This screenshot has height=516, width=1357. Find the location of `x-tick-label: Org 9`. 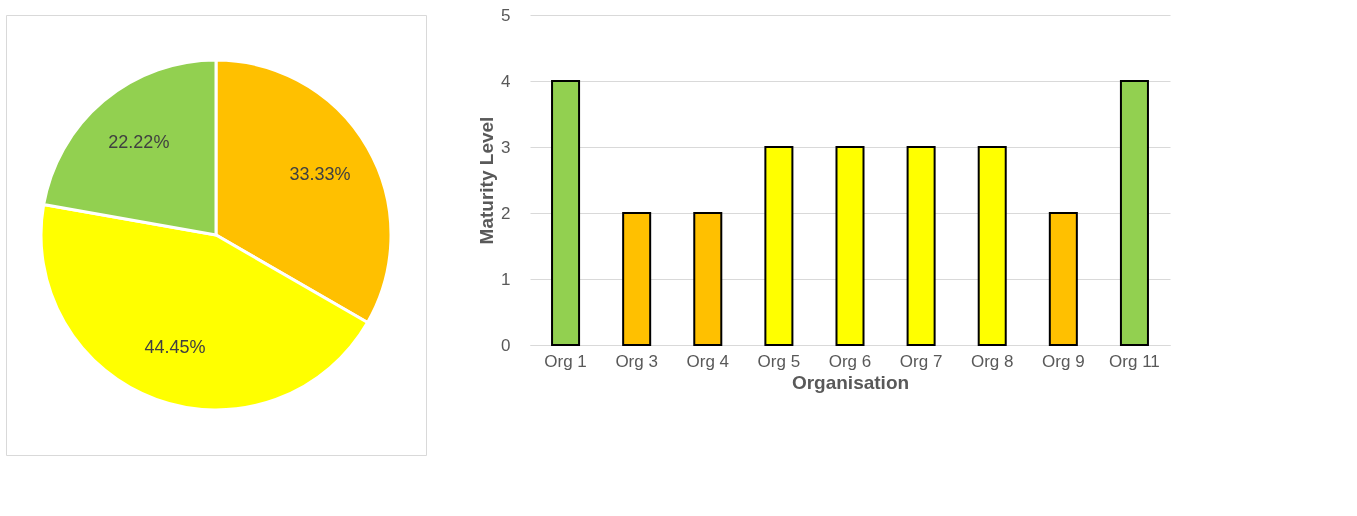

x-tick-label: Org 9 is located at coordinates (1063, 361).